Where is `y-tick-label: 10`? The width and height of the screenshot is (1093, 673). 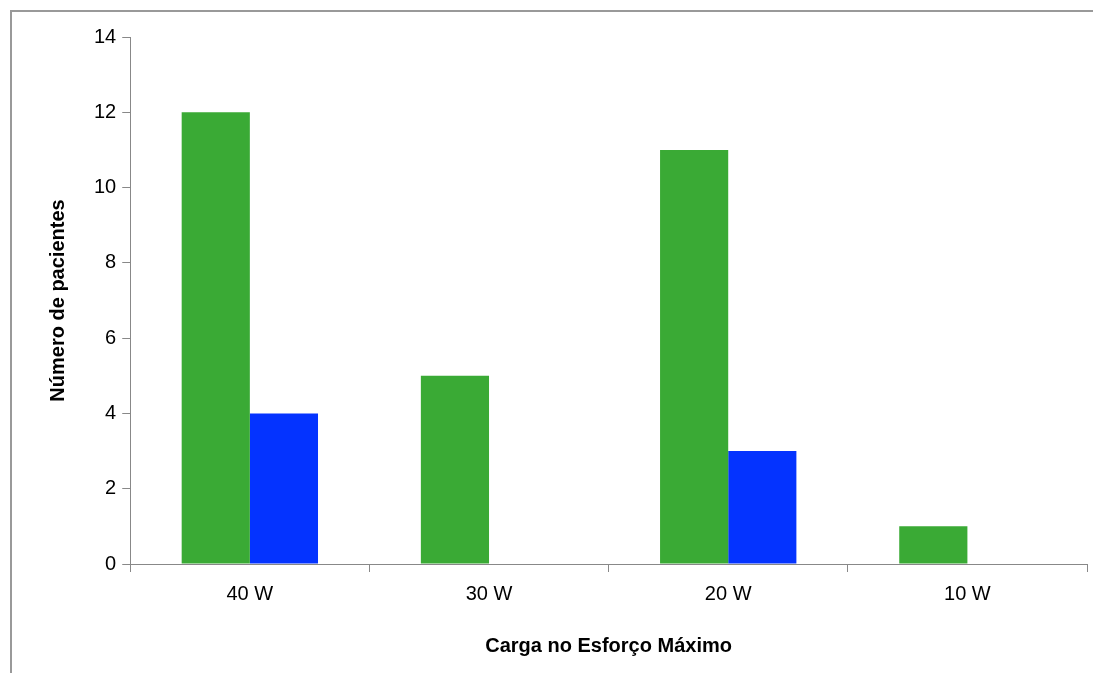
y-tick-label: 10 is located at coordinates (105, 186).